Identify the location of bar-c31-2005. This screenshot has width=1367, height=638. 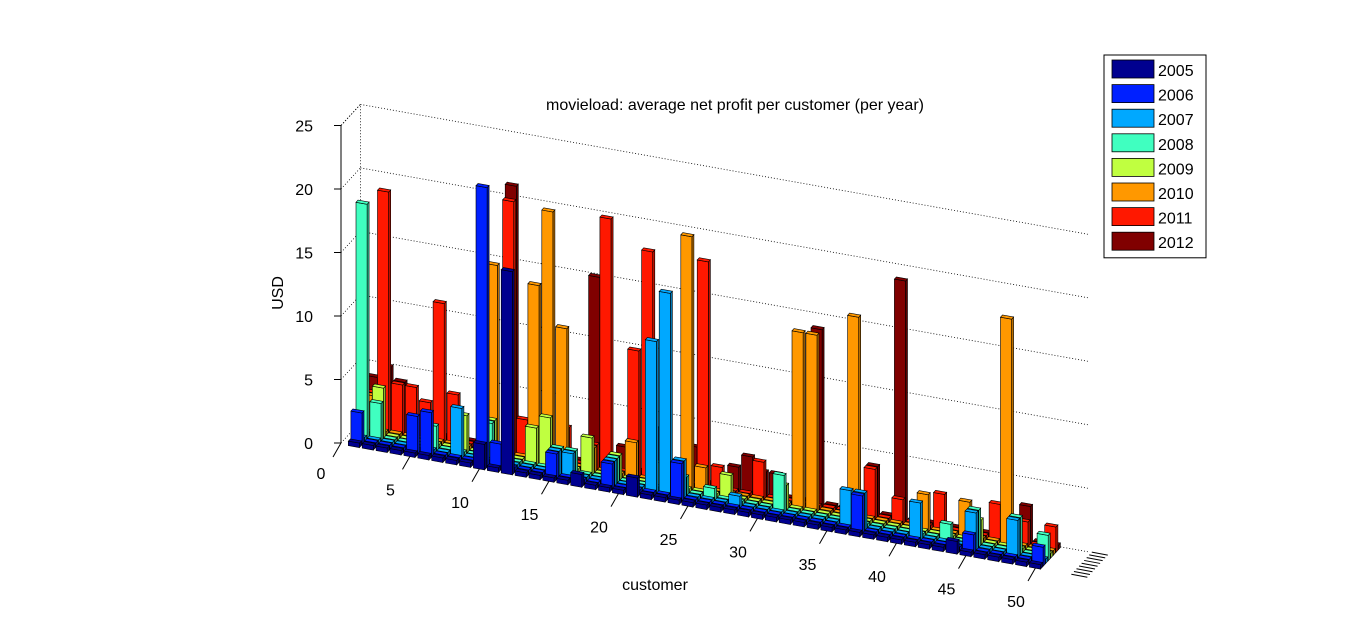
(772, 517).